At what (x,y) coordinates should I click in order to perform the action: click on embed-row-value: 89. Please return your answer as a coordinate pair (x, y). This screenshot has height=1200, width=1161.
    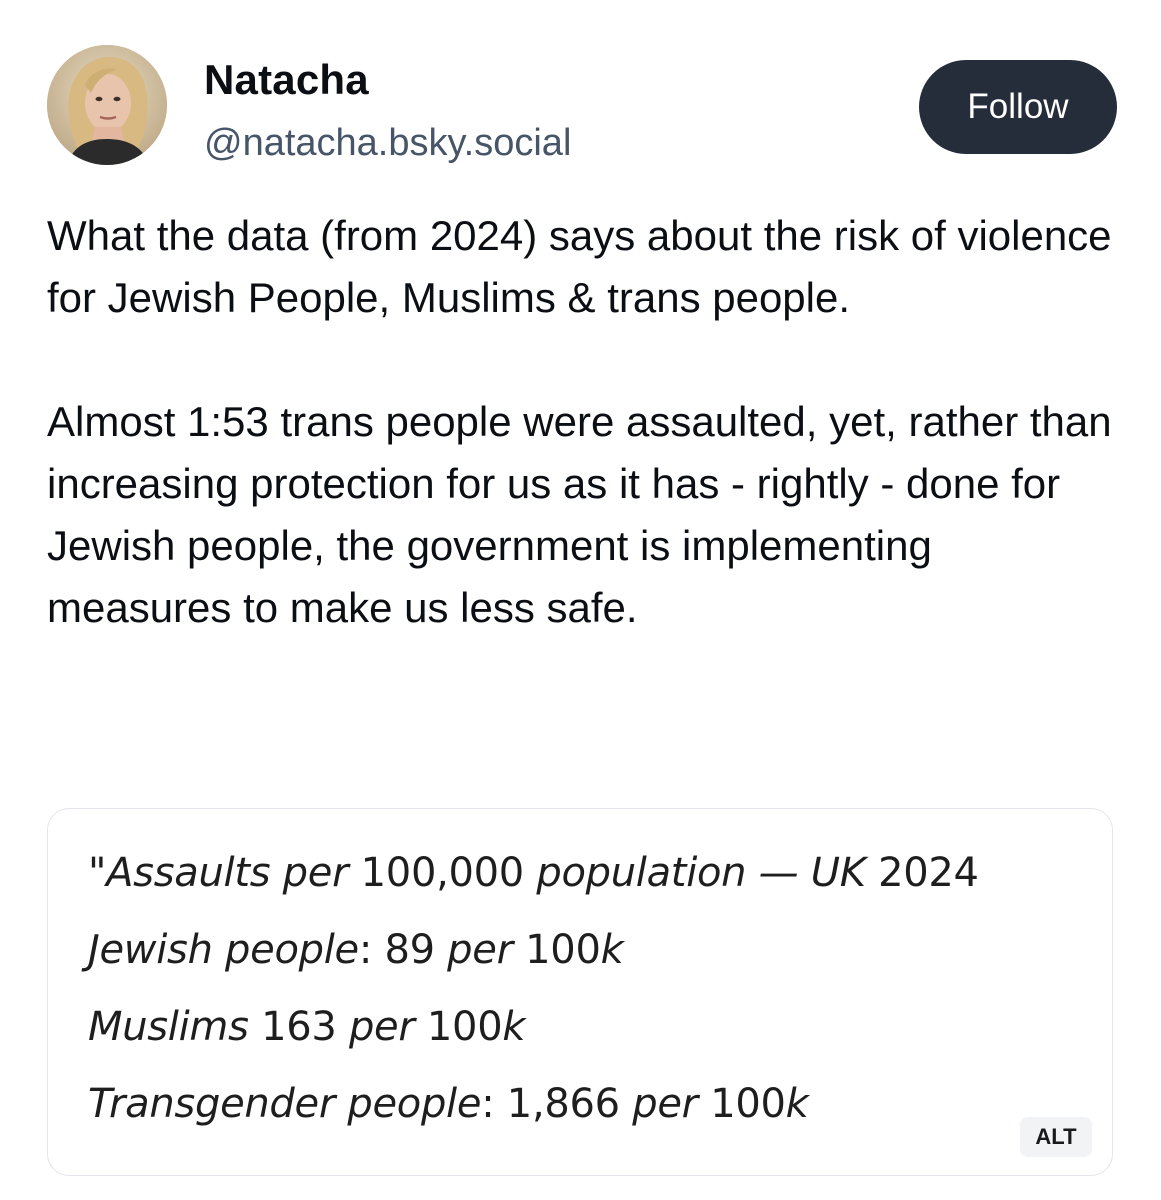
    Looking at the image, I should click on (409, 950).